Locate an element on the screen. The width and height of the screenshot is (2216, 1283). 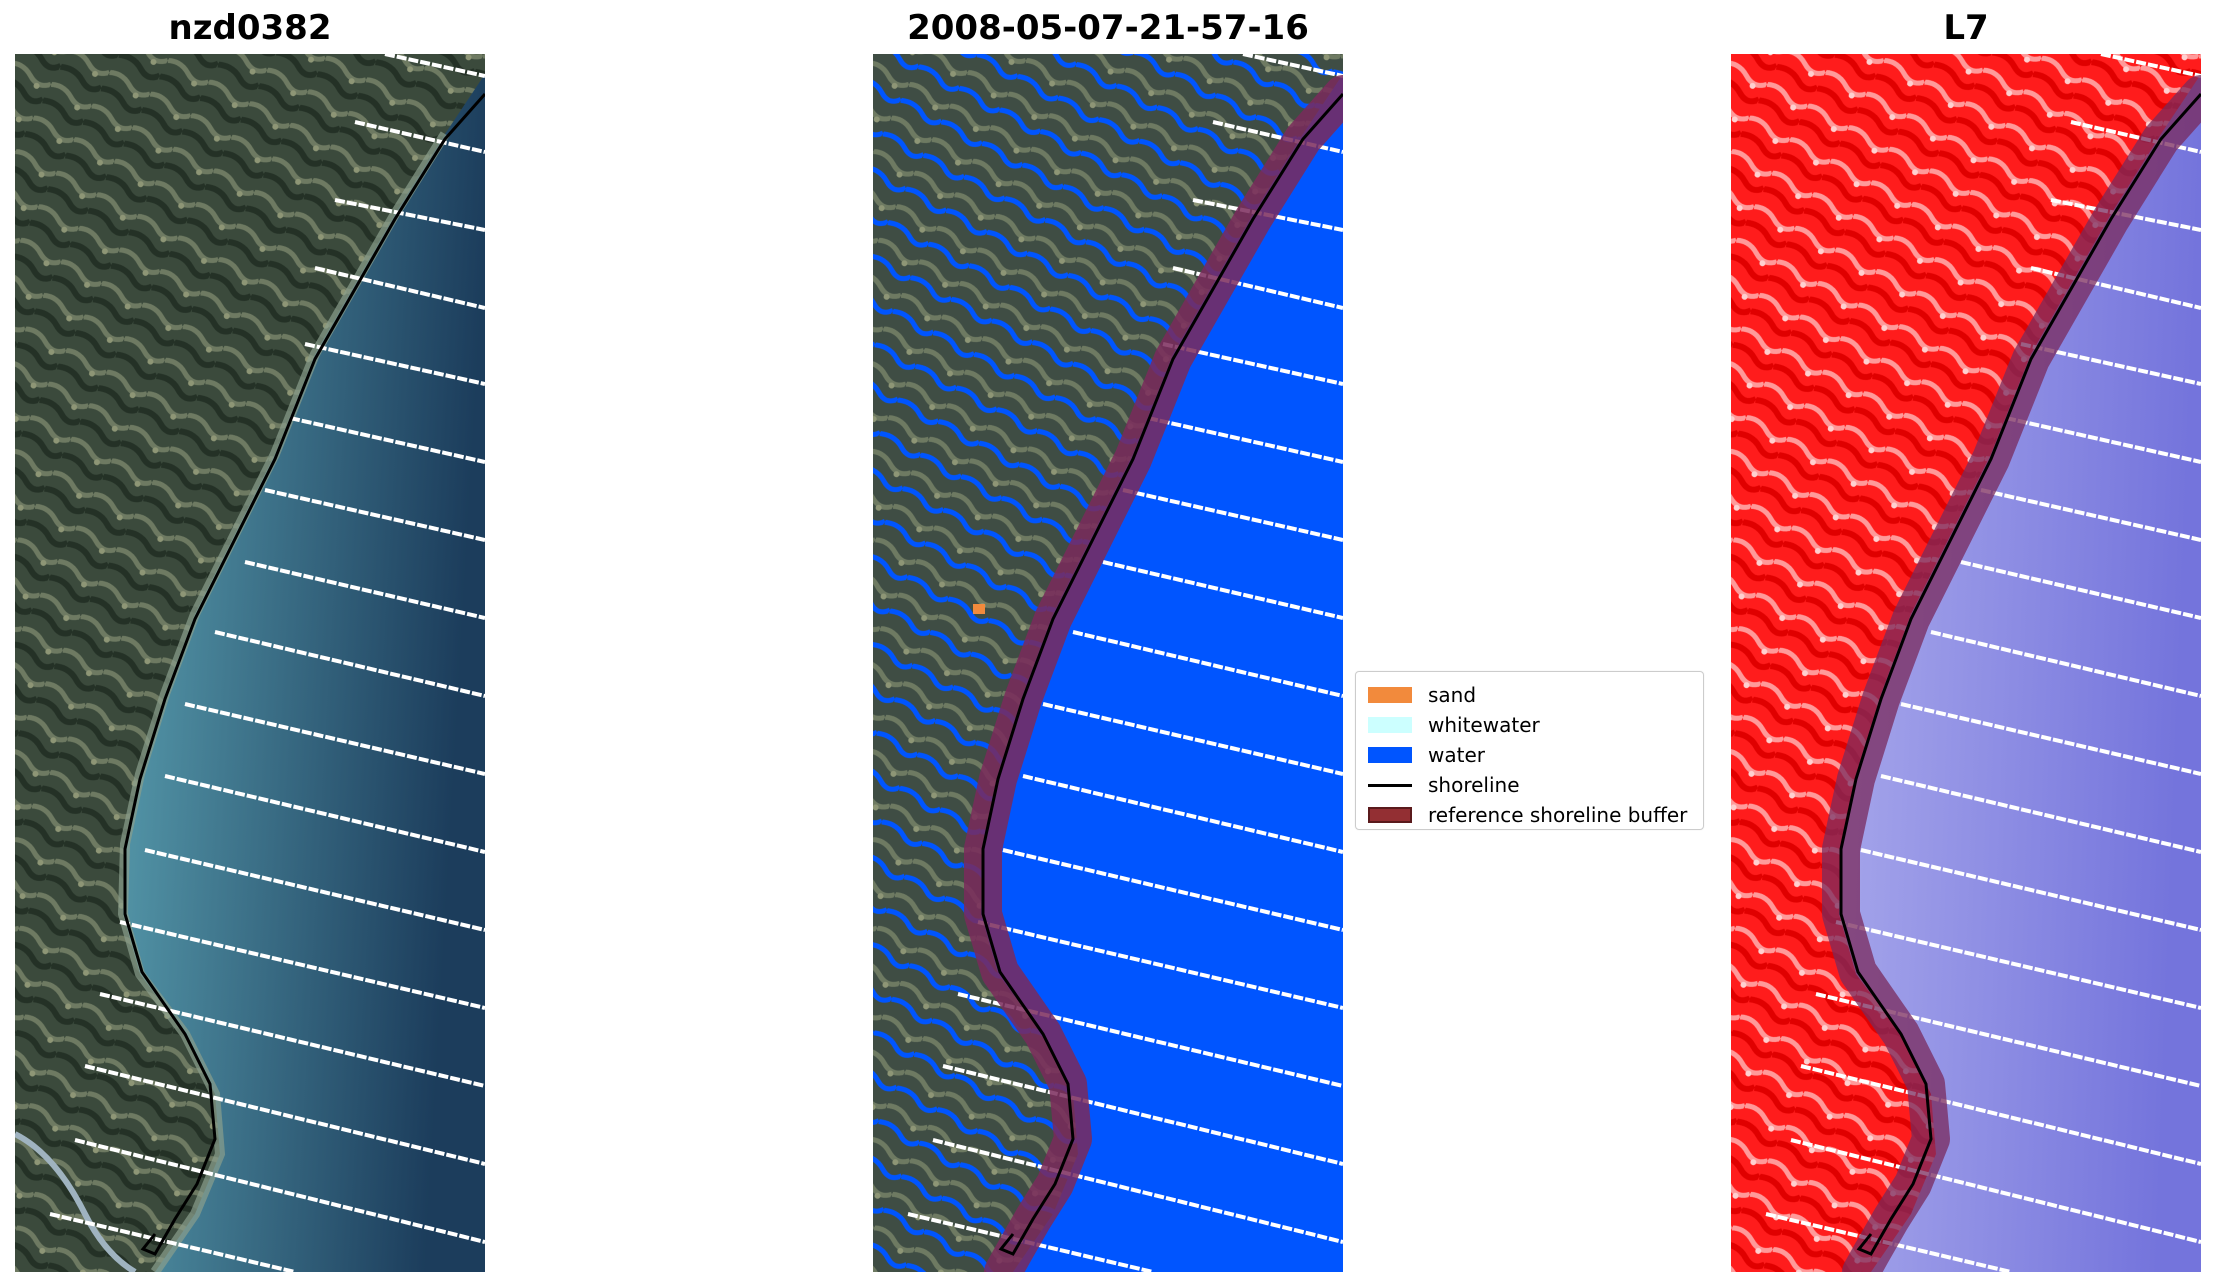
legend-item-sand: sand is located at coordinates (1422, 695).